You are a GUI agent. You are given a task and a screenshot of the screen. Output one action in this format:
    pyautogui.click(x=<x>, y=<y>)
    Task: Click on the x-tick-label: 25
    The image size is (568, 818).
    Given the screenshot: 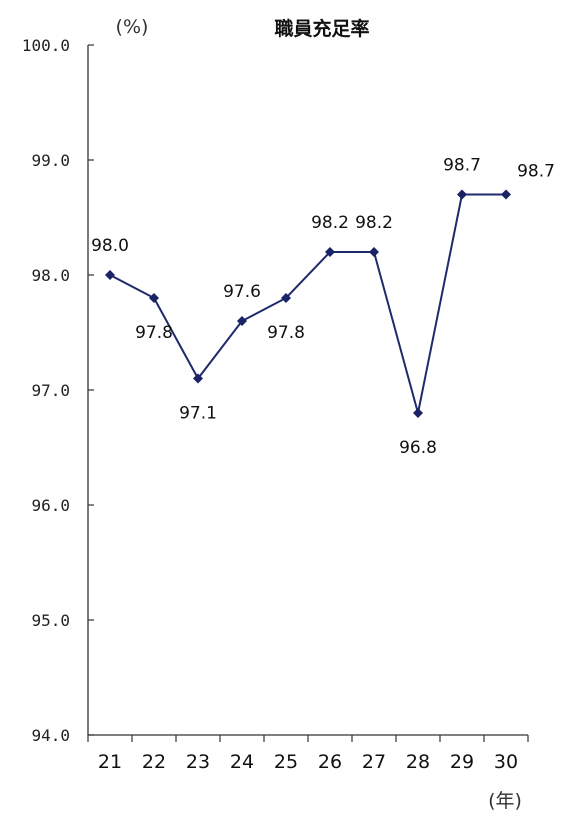 What is the action you would take?
    pyautogui.click(x=286, y=762)
    